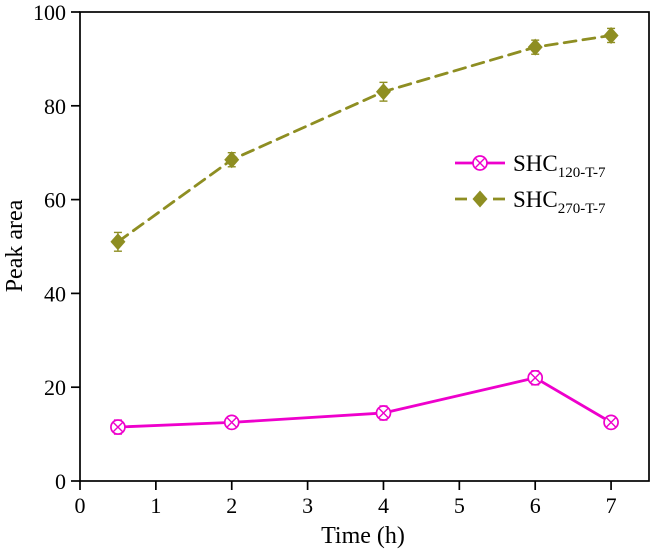  I want to click on y-tick-label-1: 20, so click(55, 387).